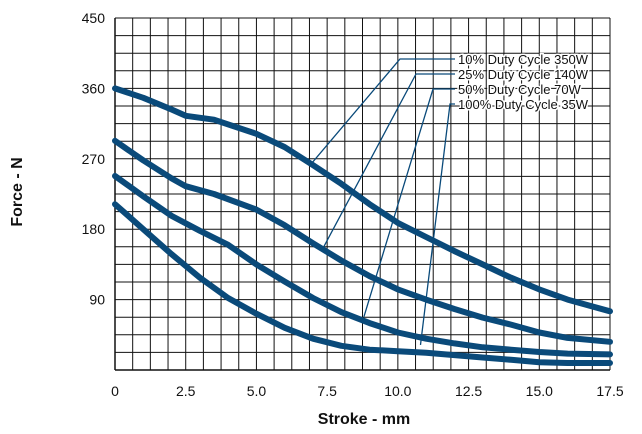  I want to click on y-tick-label: 360, so click(94, 88).